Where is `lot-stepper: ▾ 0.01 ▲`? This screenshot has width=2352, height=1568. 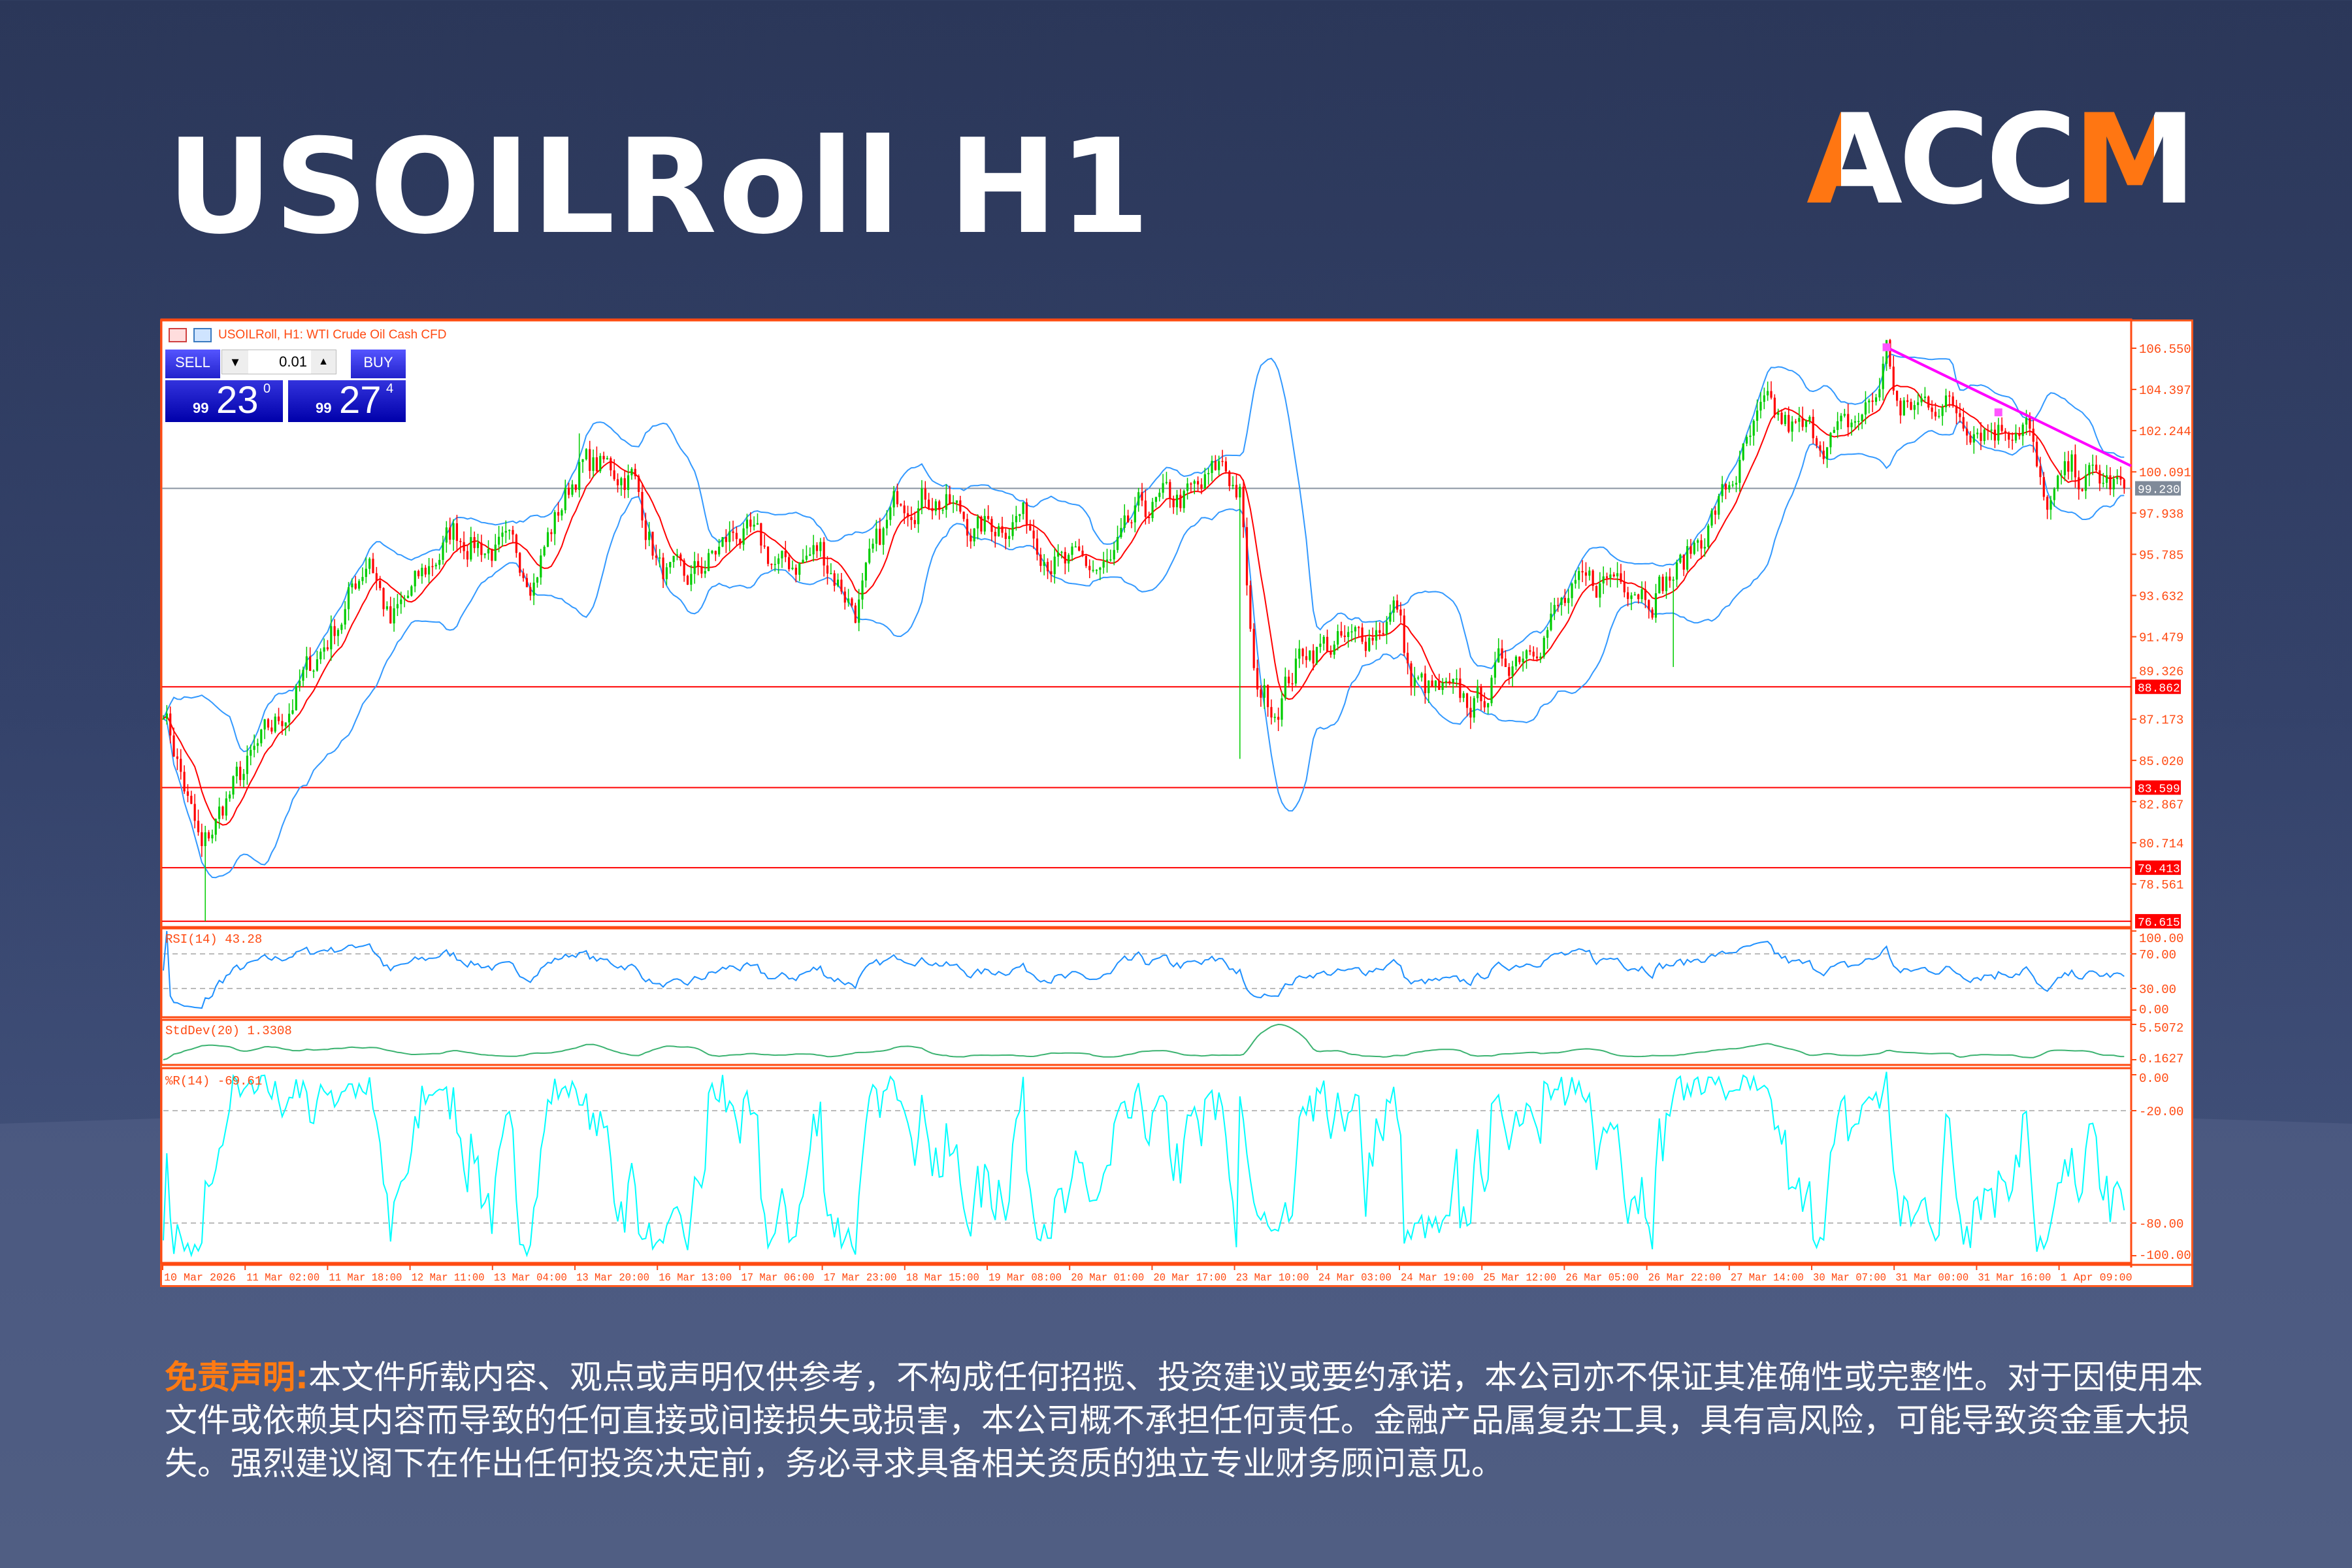
lot-stepper: ▾ 0.01 ▲ is located at coordinates (278, 362).